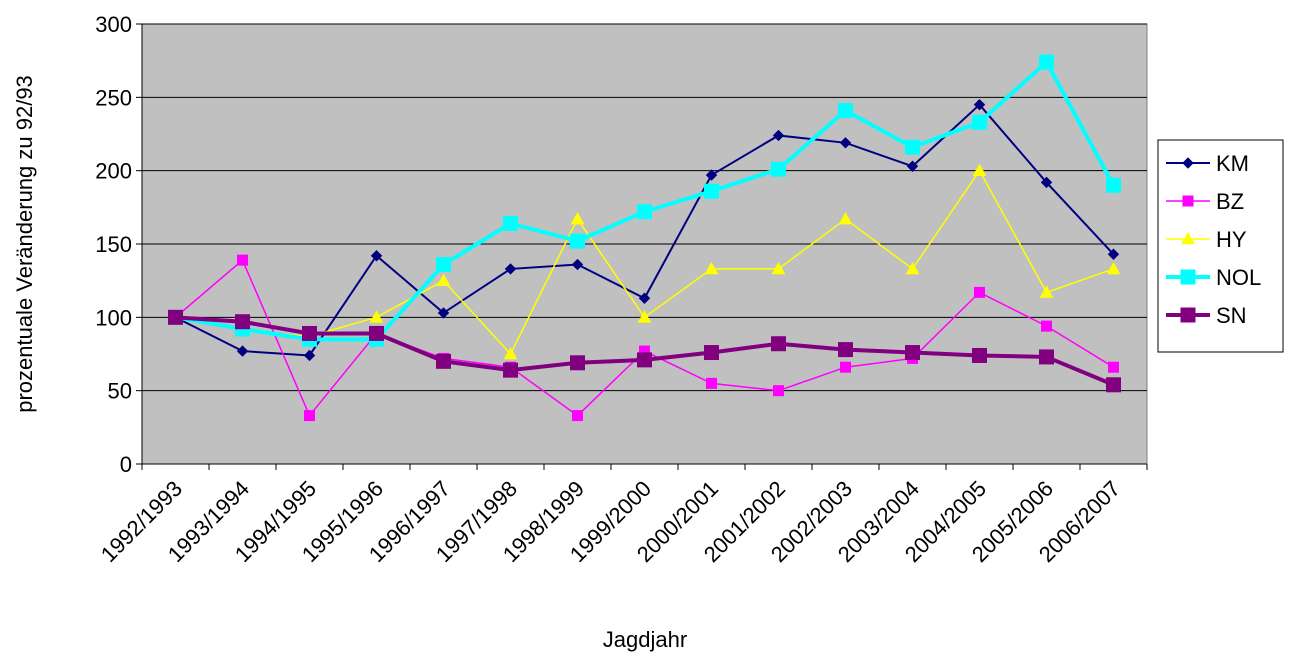 The width and height of the screenshot is (1290, 657). What do you see at coordinates (1232, 163) in the screenshot?
I see `legend-label: KM` at bounding box center [1232, 163].